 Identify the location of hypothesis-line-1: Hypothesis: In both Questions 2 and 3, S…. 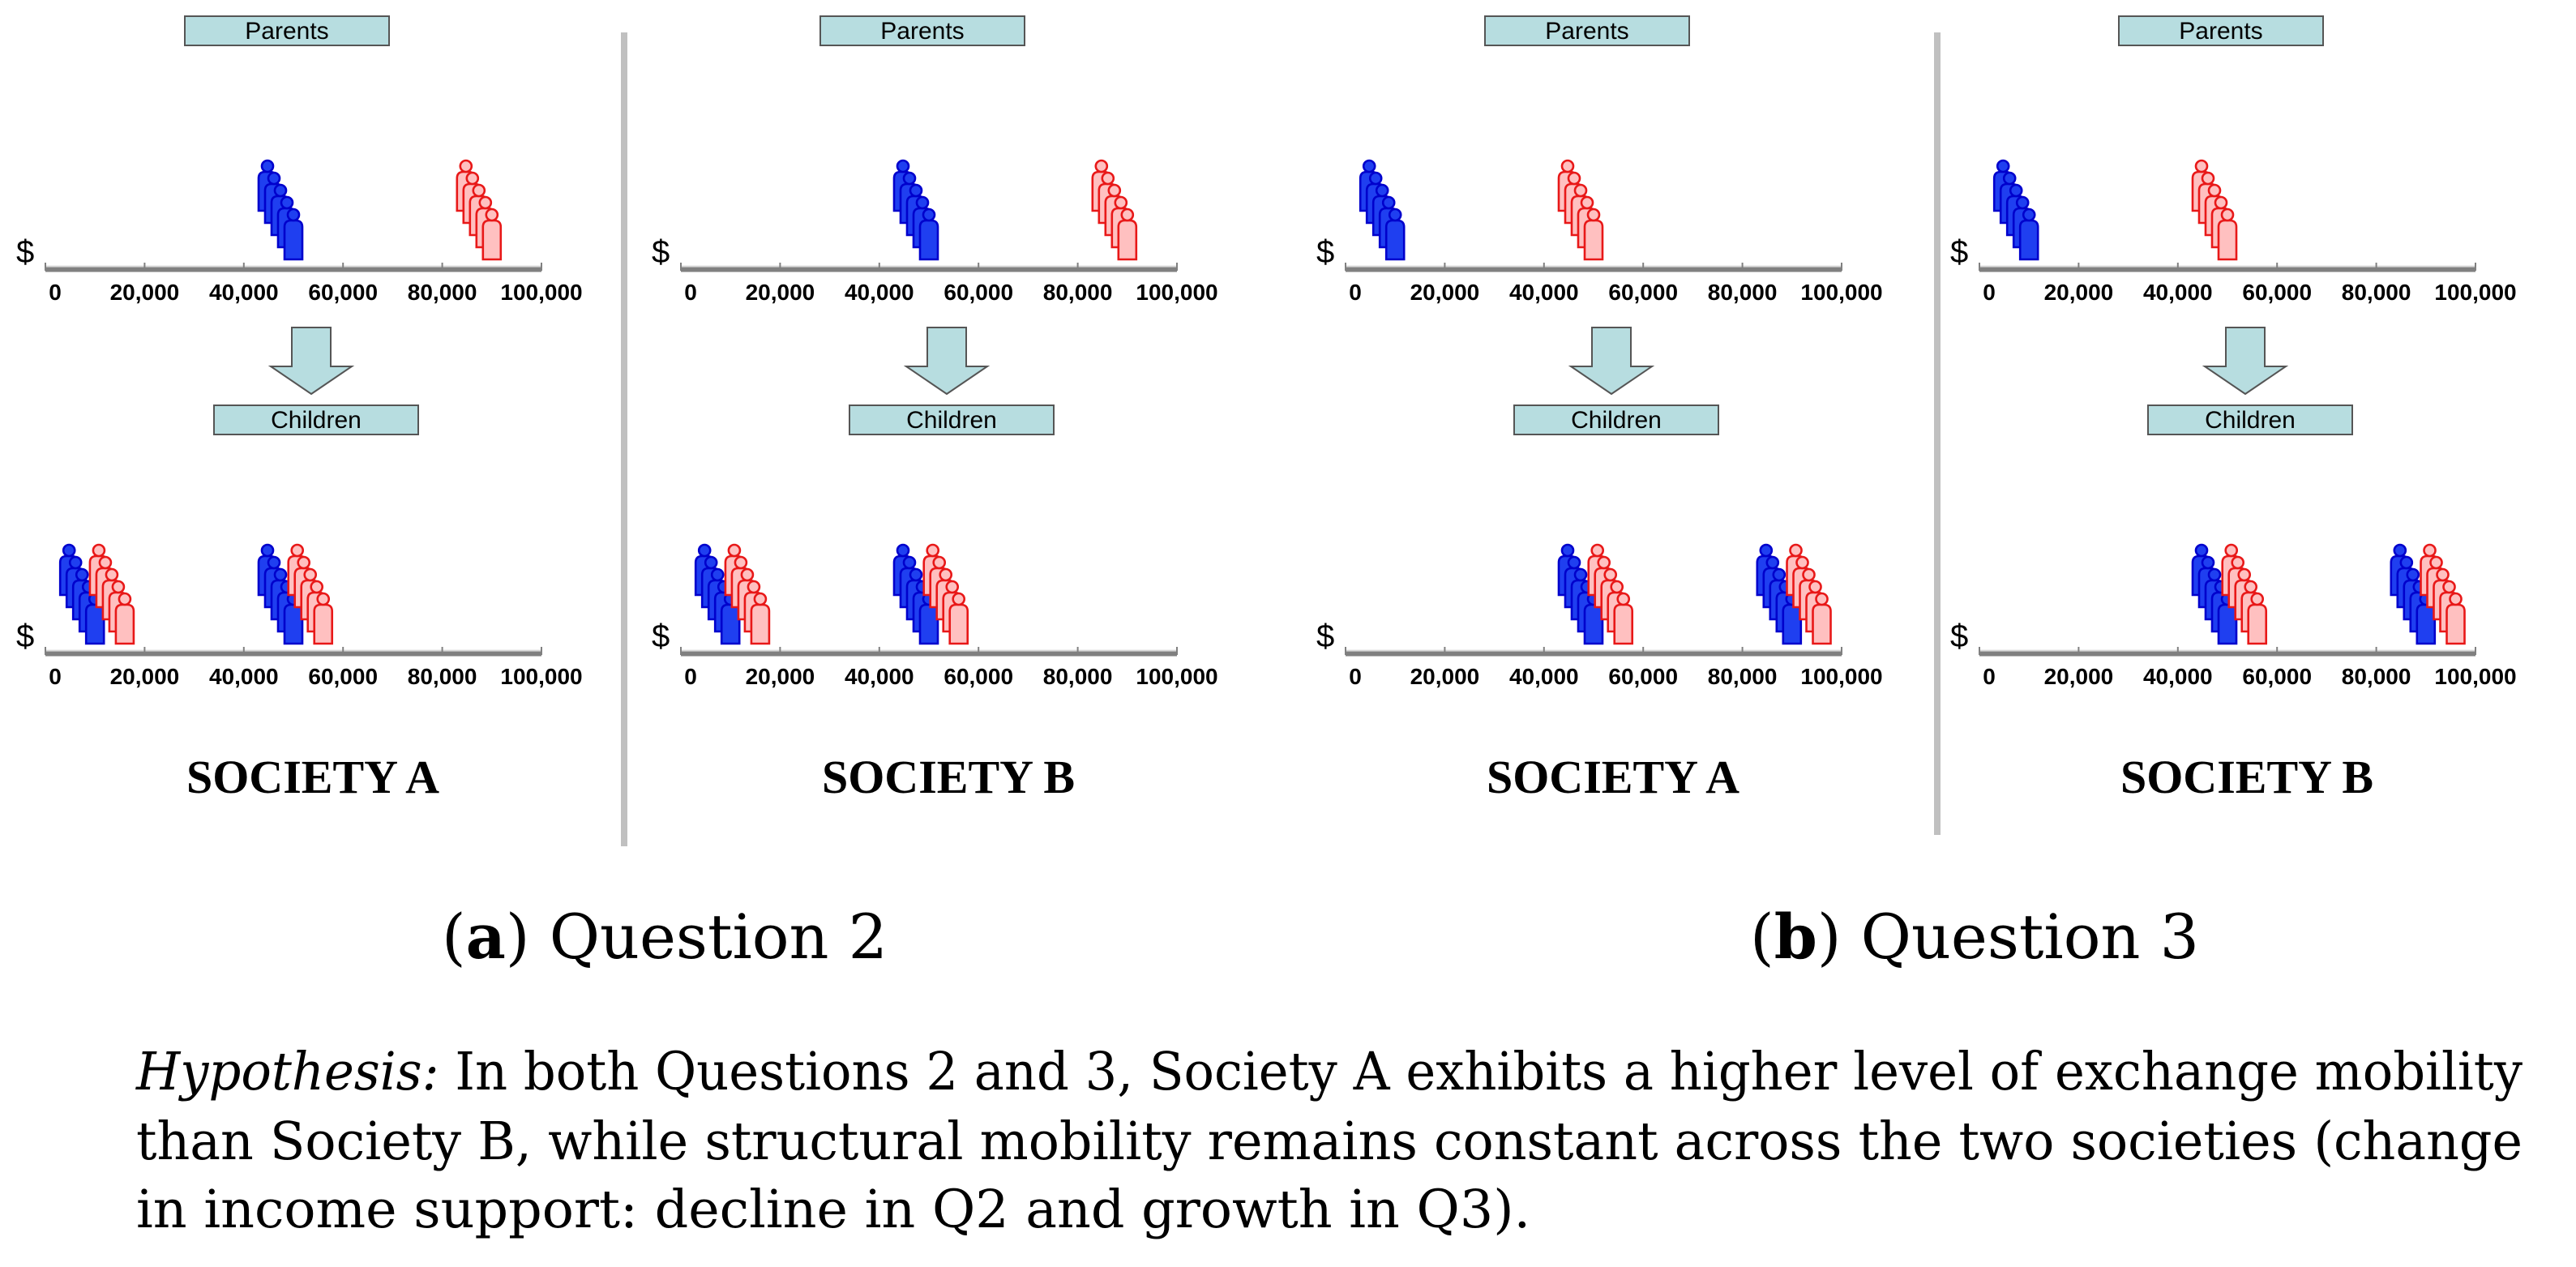
(1329, 1072).